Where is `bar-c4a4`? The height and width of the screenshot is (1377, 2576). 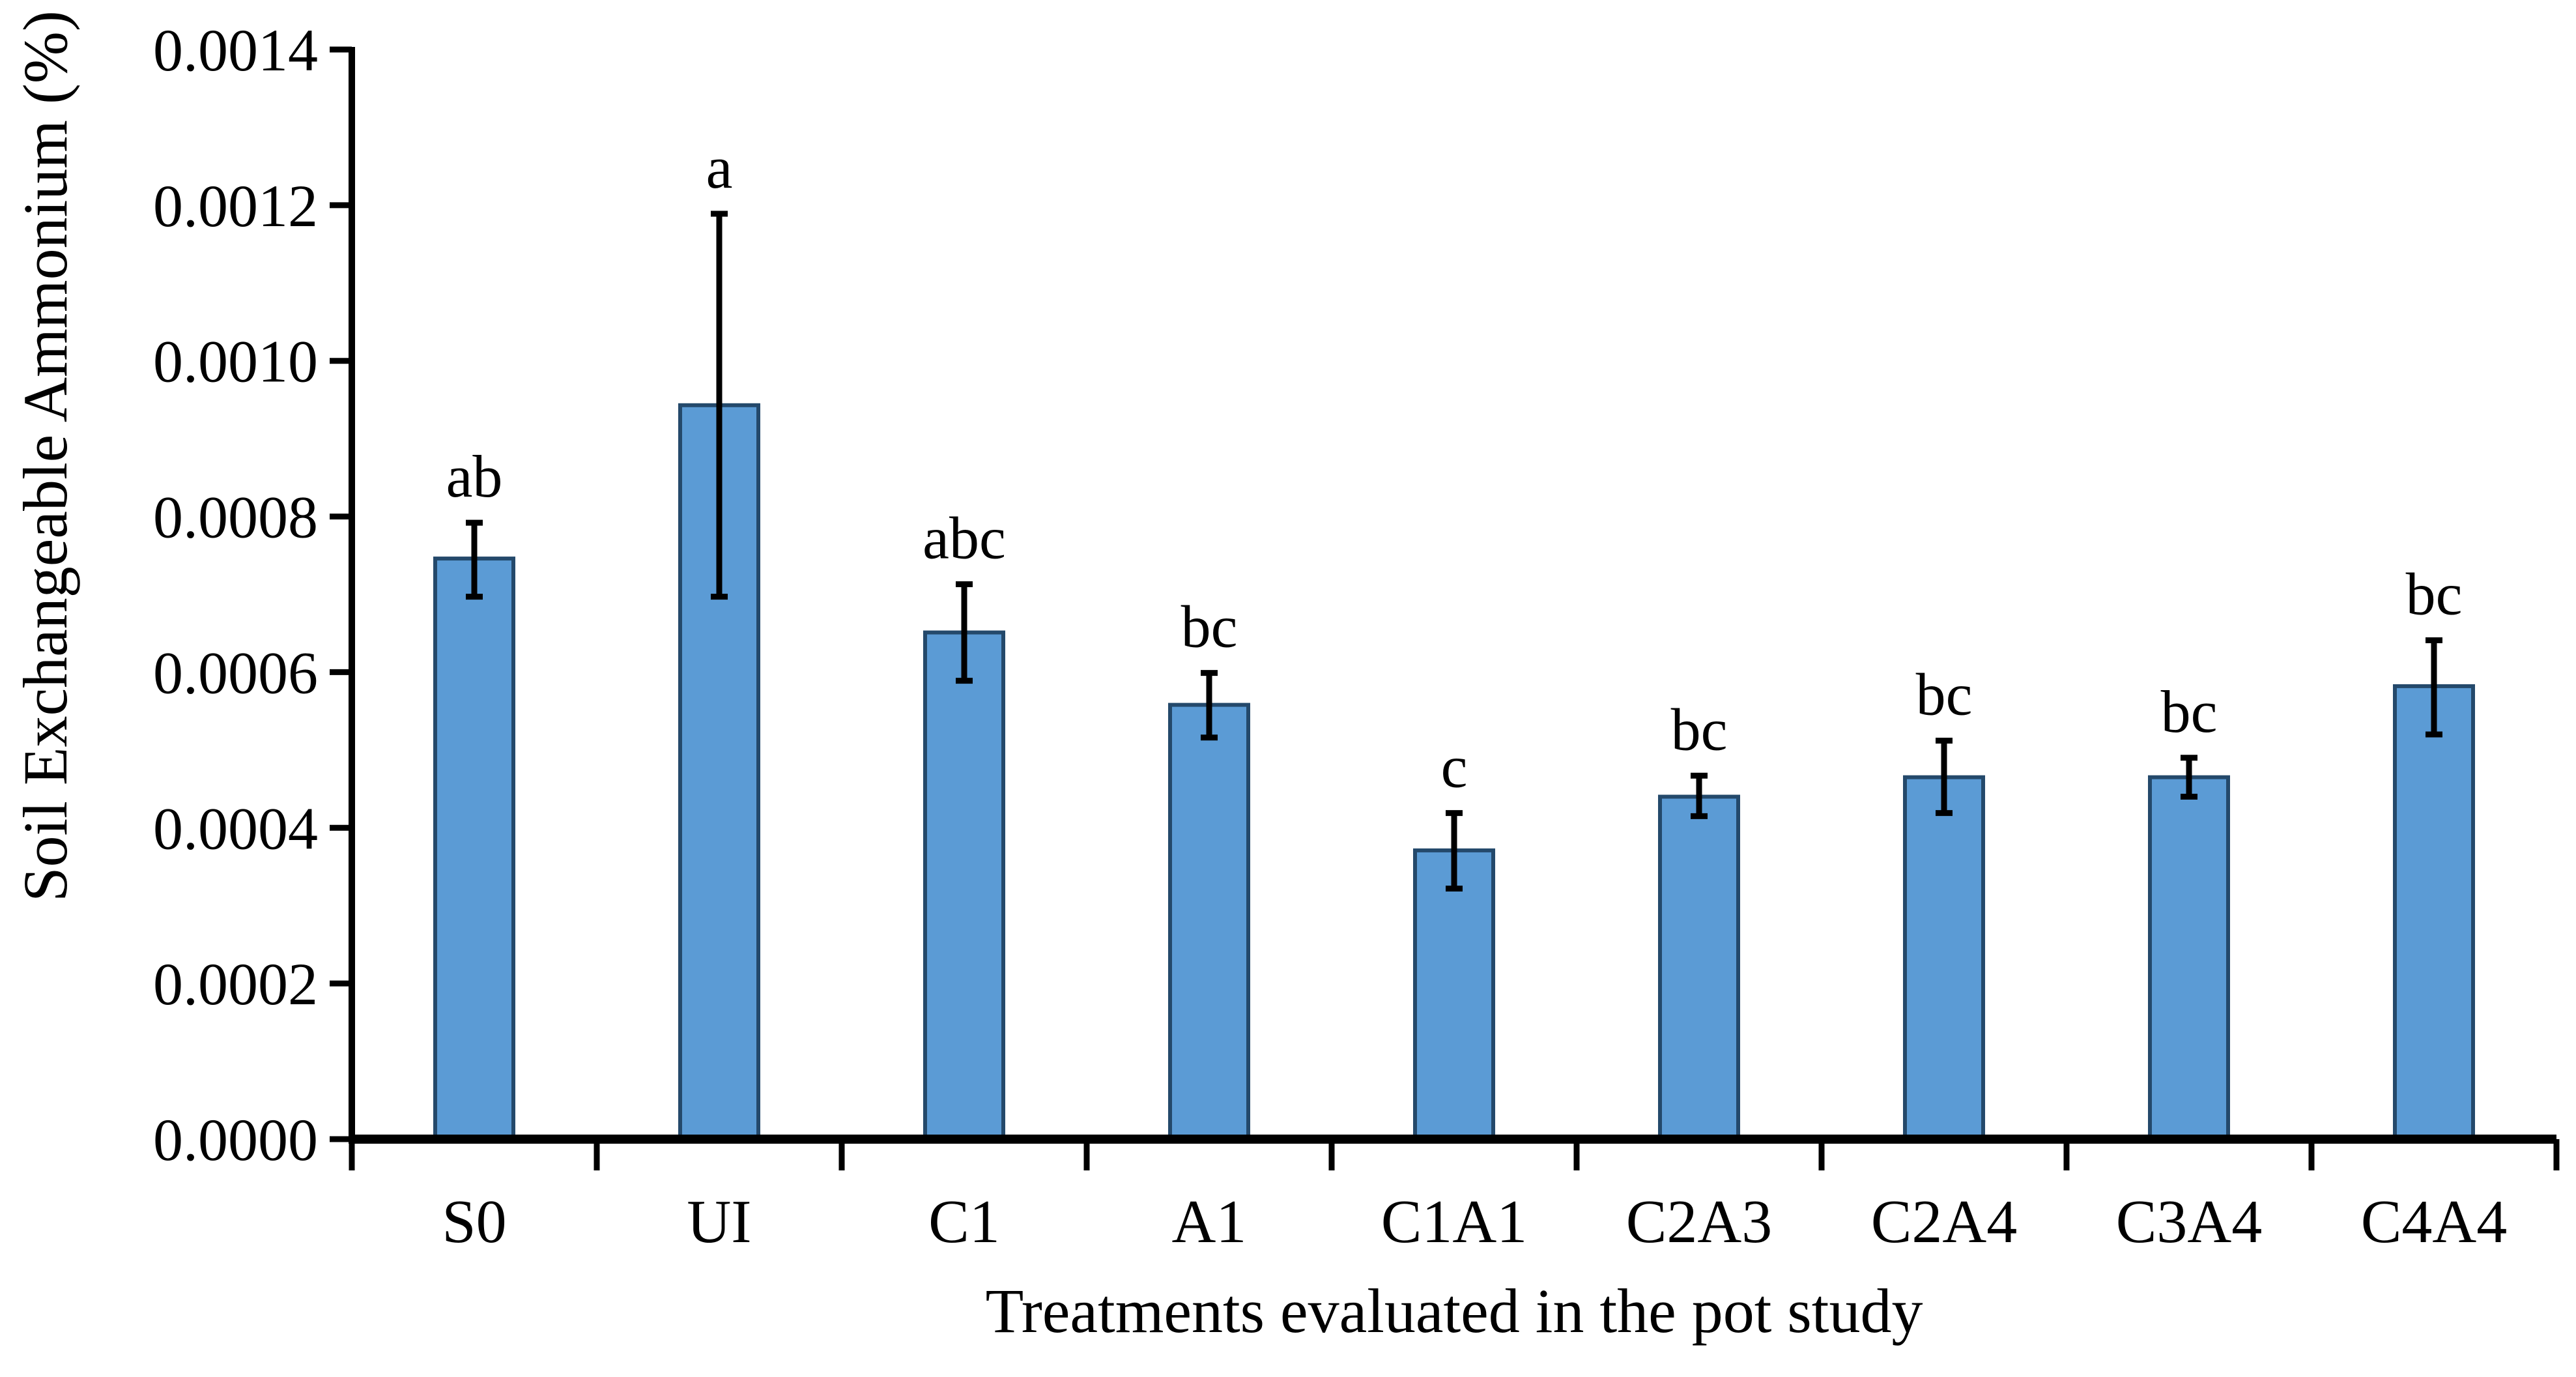
bar-c4a4 is located at coordinates (2434, 913).